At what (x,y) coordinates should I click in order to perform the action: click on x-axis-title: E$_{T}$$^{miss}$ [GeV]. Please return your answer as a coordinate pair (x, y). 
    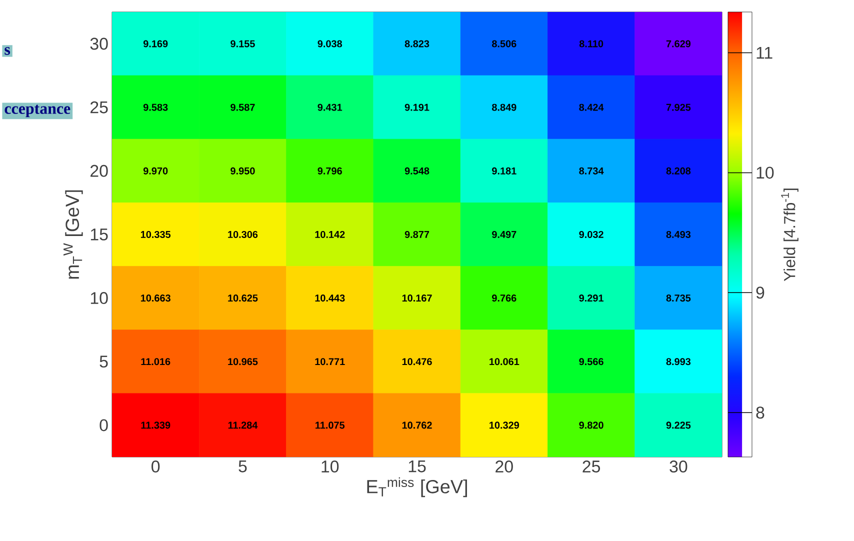
    Looking at the image, I should click on (417, 487).